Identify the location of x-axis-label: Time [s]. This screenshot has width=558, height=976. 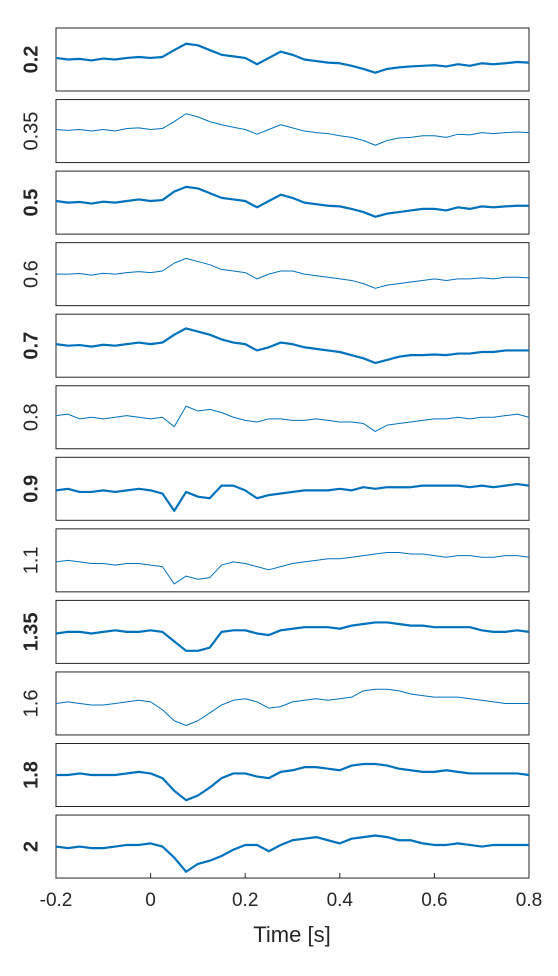
(291, 934).